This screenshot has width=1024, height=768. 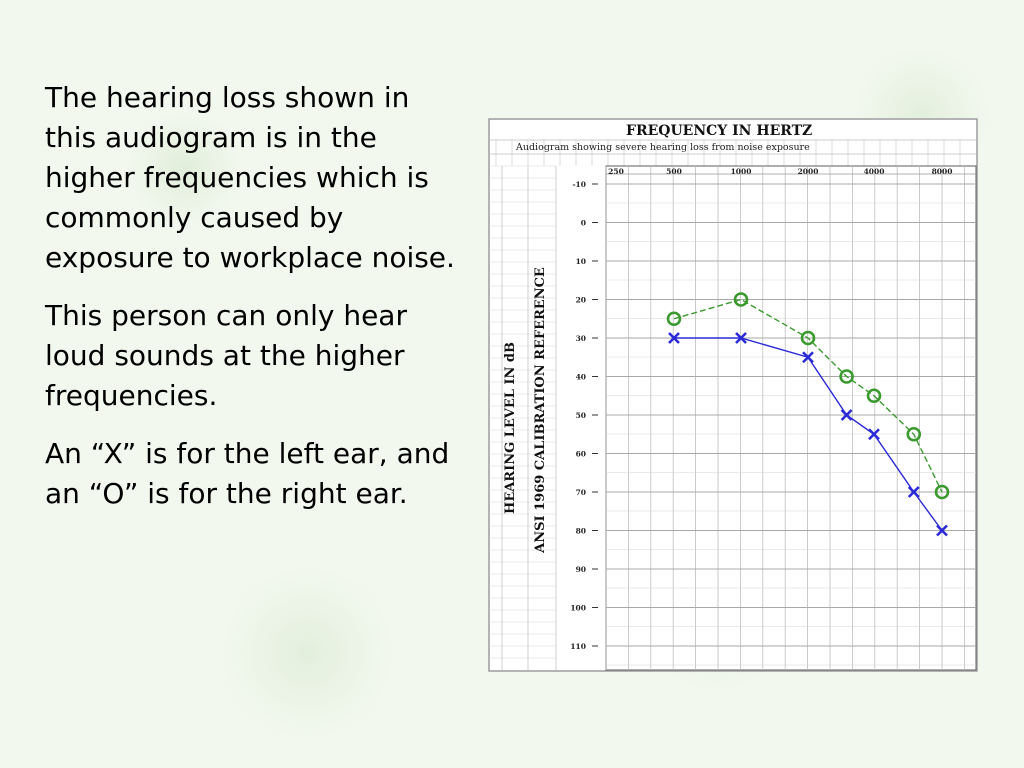 I want to click on x-tick-label: 500, so click(x=674, y=171).